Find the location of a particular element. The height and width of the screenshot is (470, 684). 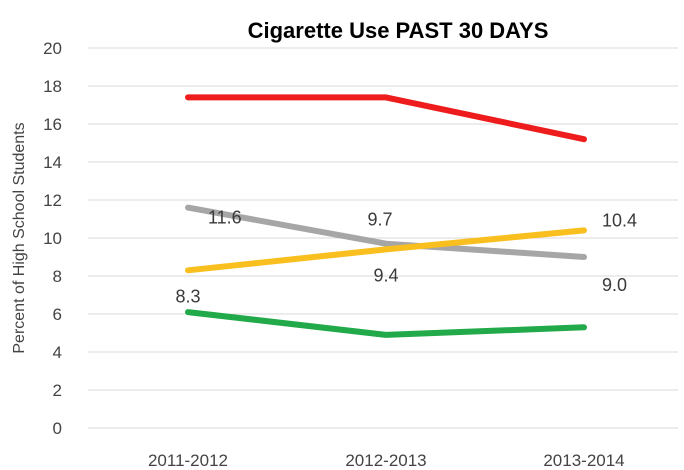

y-tick-label: 16 is located at coordinates (52, 124).